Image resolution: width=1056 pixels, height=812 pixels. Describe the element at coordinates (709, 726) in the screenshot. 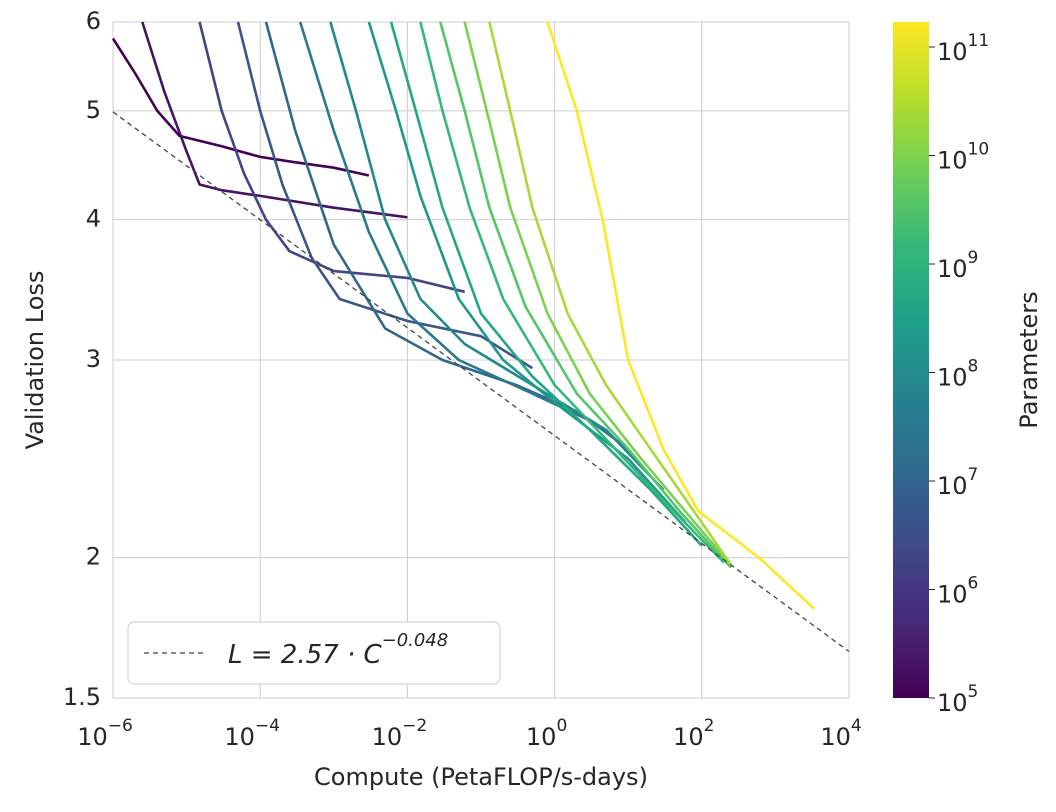

I see `x-tick-label-exponent: 2` at that location.